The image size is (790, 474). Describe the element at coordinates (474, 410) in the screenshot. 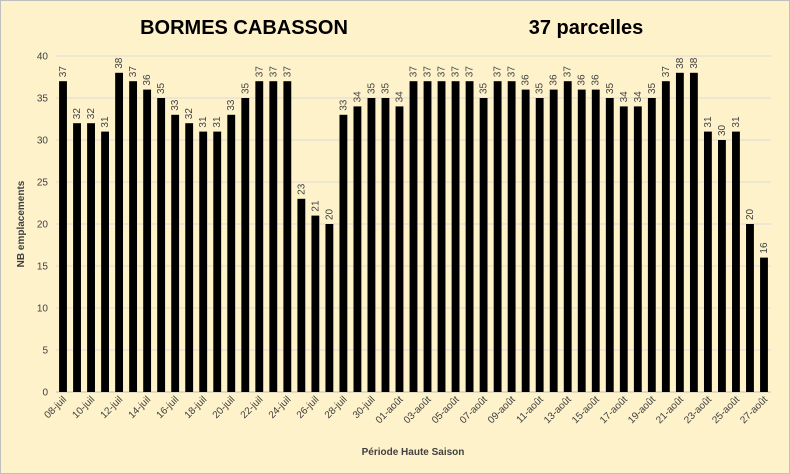

I see `x-tick-label: 07-août` at that location.